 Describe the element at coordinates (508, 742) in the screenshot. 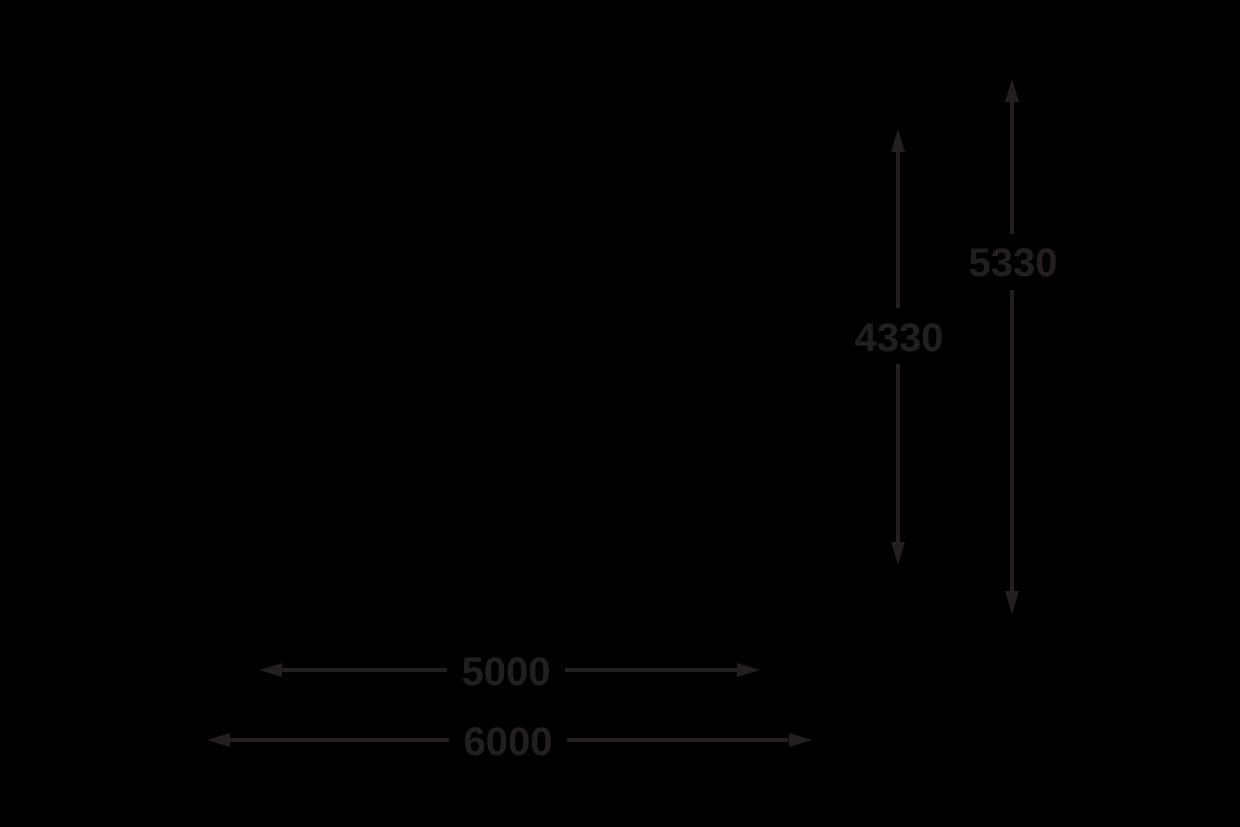

I see `dimension-label-horizontal-outer: 6000` at that location.